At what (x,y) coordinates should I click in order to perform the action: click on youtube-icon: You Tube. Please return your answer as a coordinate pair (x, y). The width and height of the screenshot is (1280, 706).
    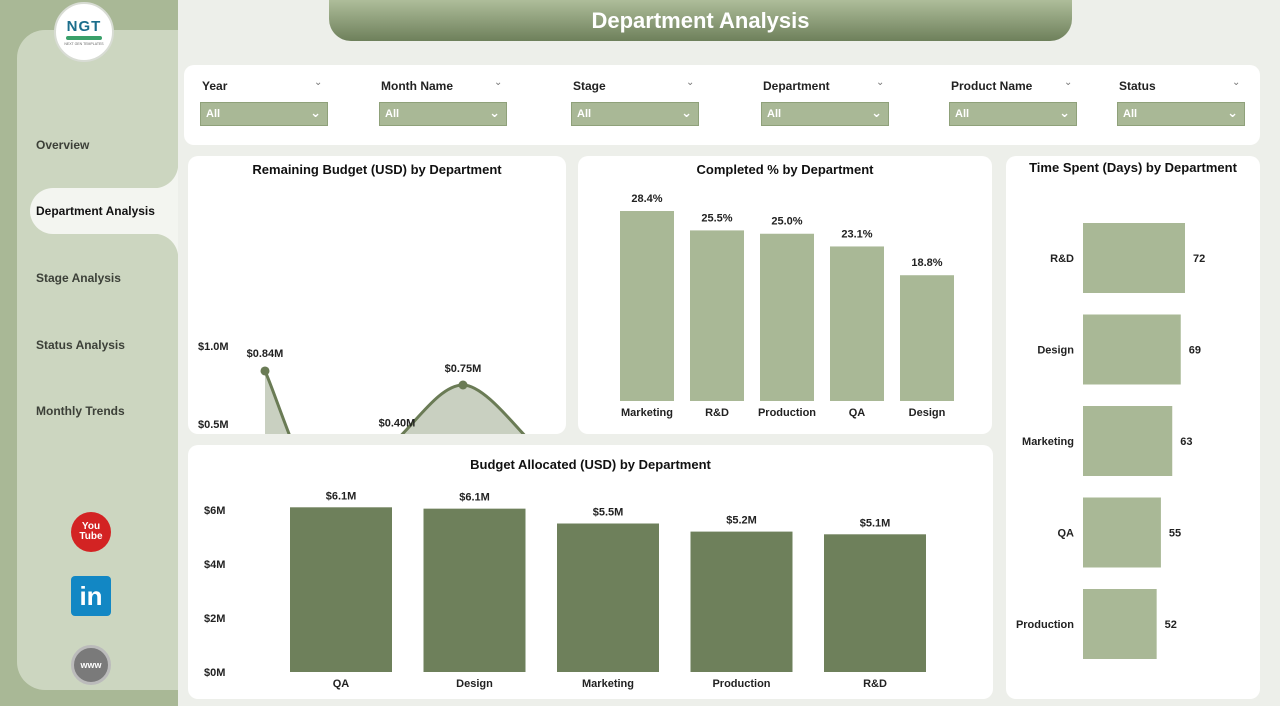
    Looking at the image, I should click on (91, 532).